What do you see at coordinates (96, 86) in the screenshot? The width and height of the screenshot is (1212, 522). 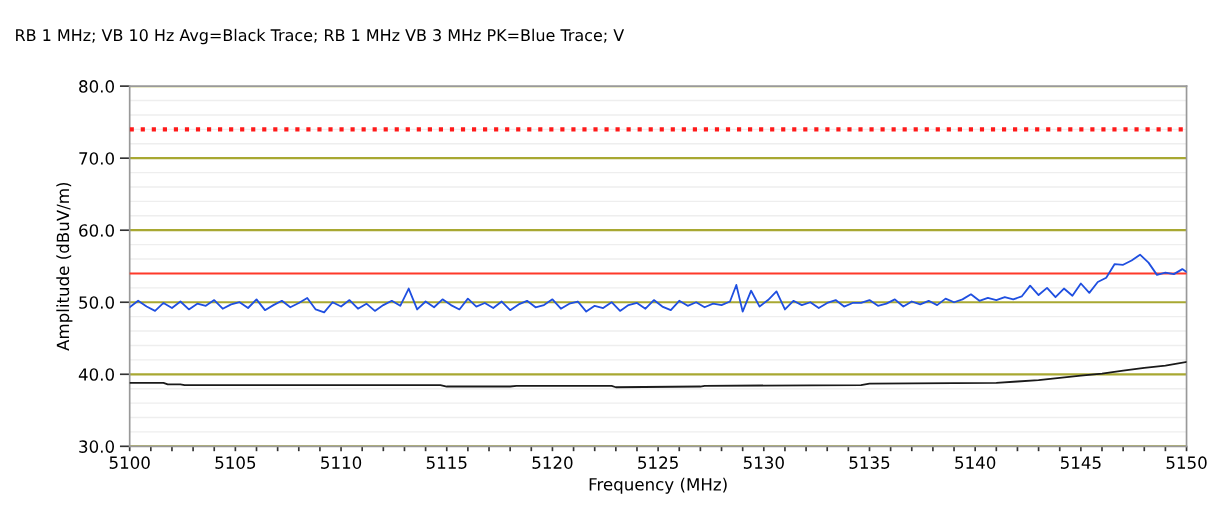 I see `y-tick-label: 80.0` at bounding box center [96, 86].